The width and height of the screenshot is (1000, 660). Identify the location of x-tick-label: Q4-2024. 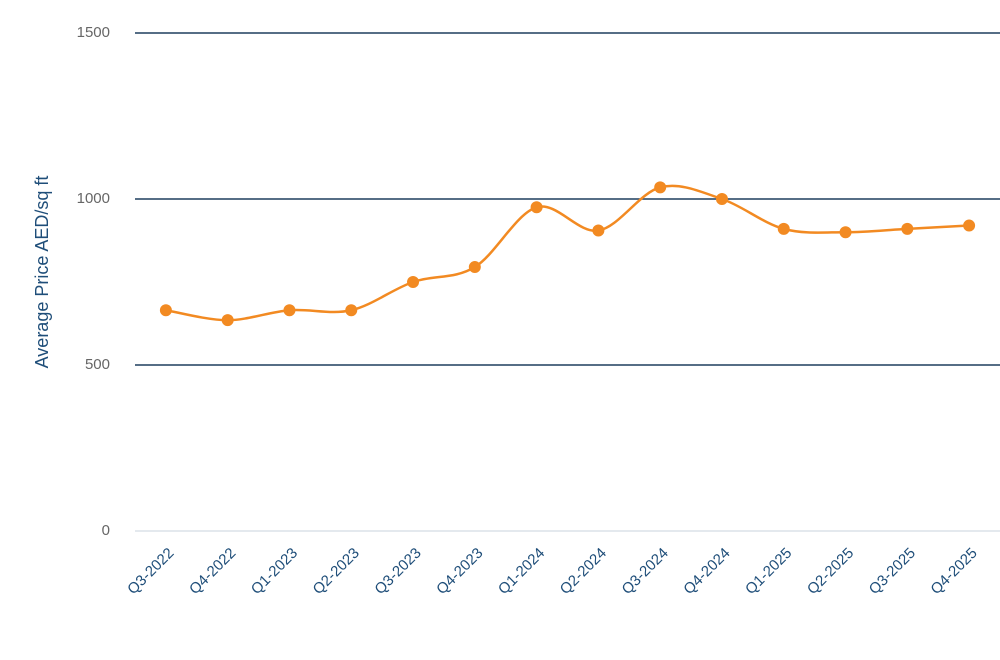
(706, 571).